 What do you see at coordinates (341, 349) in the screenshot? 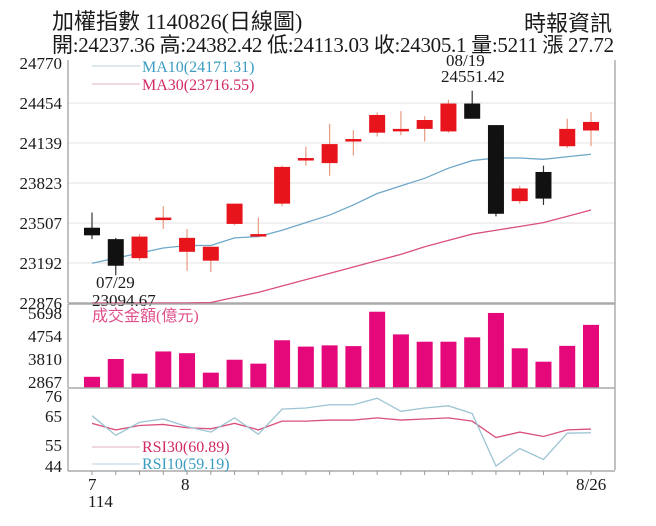
I see `volume-bars` at bounding box center [341, 349].